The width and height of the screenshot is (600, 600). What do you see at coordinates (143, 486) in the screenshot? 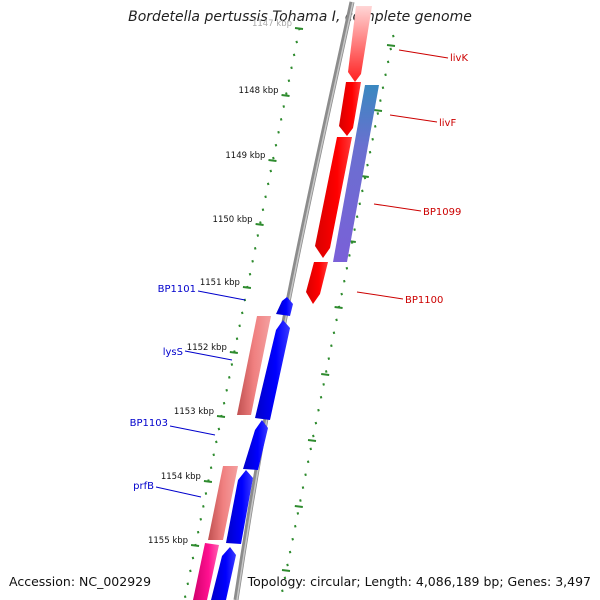
I see `feature-label-prfB: prfB` at bounding box center [143, 486].